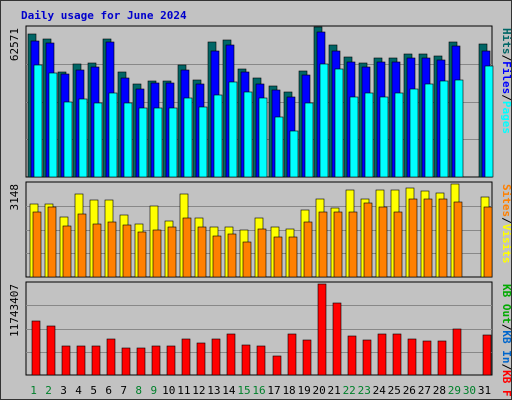 This screenshot has height=400, width=512. Describe the element at coordinates (108, 390) in the screenshot. I see `x-tick-day-6: 6` at that location.